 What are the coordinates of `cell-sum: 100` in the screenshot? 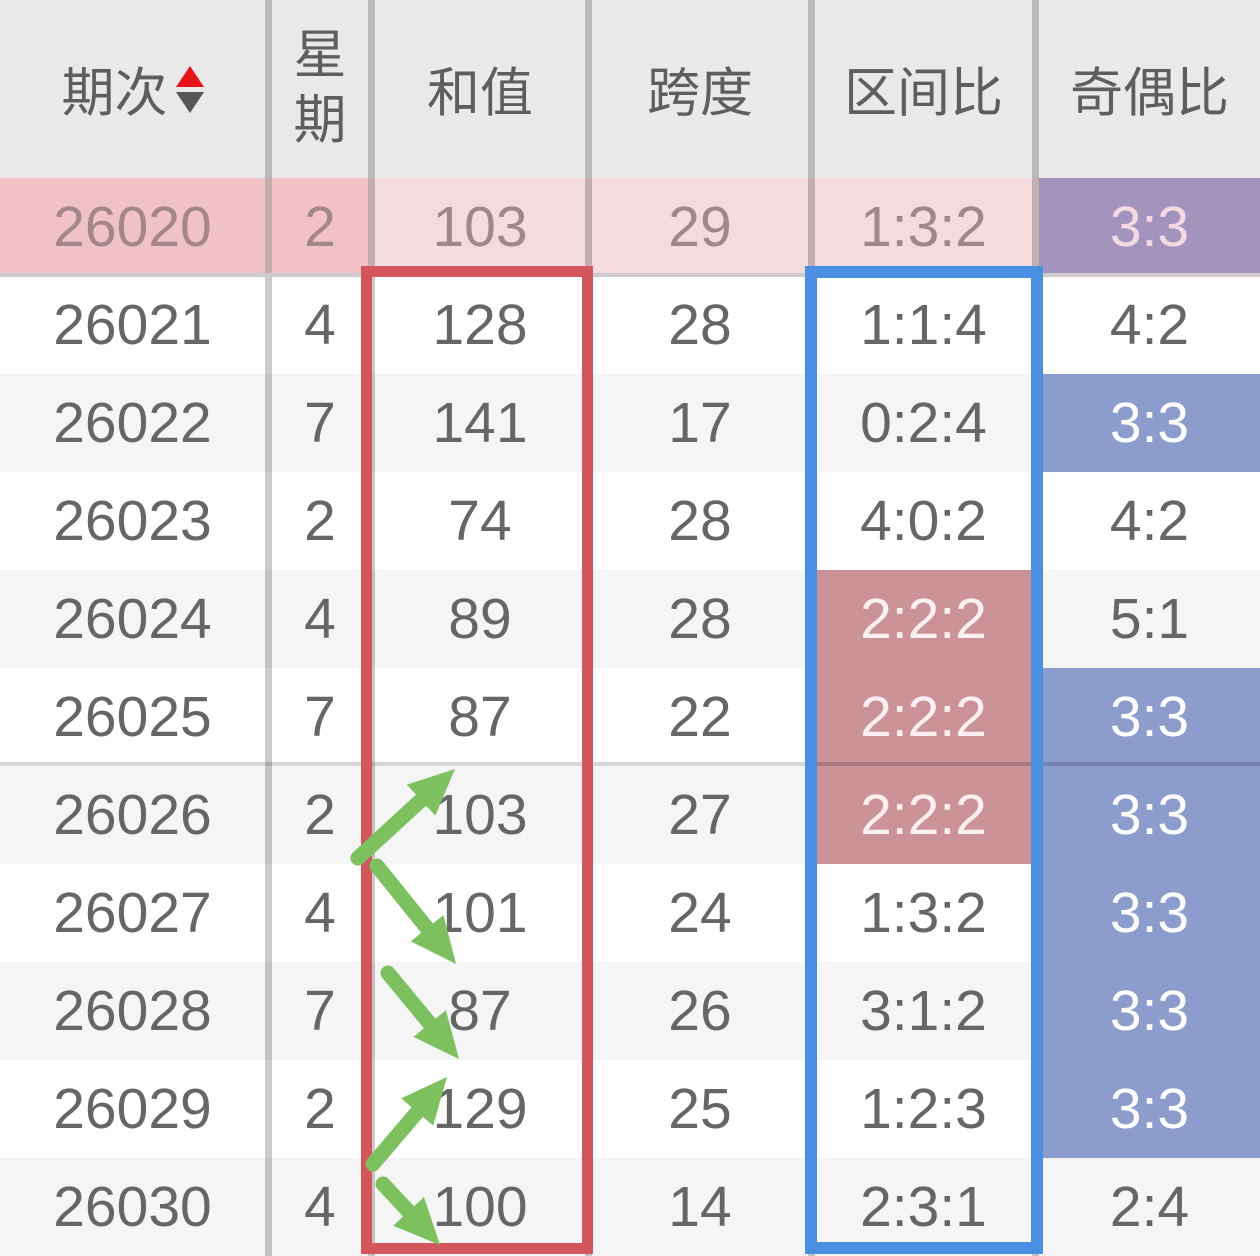 It's located at (480, 1207).